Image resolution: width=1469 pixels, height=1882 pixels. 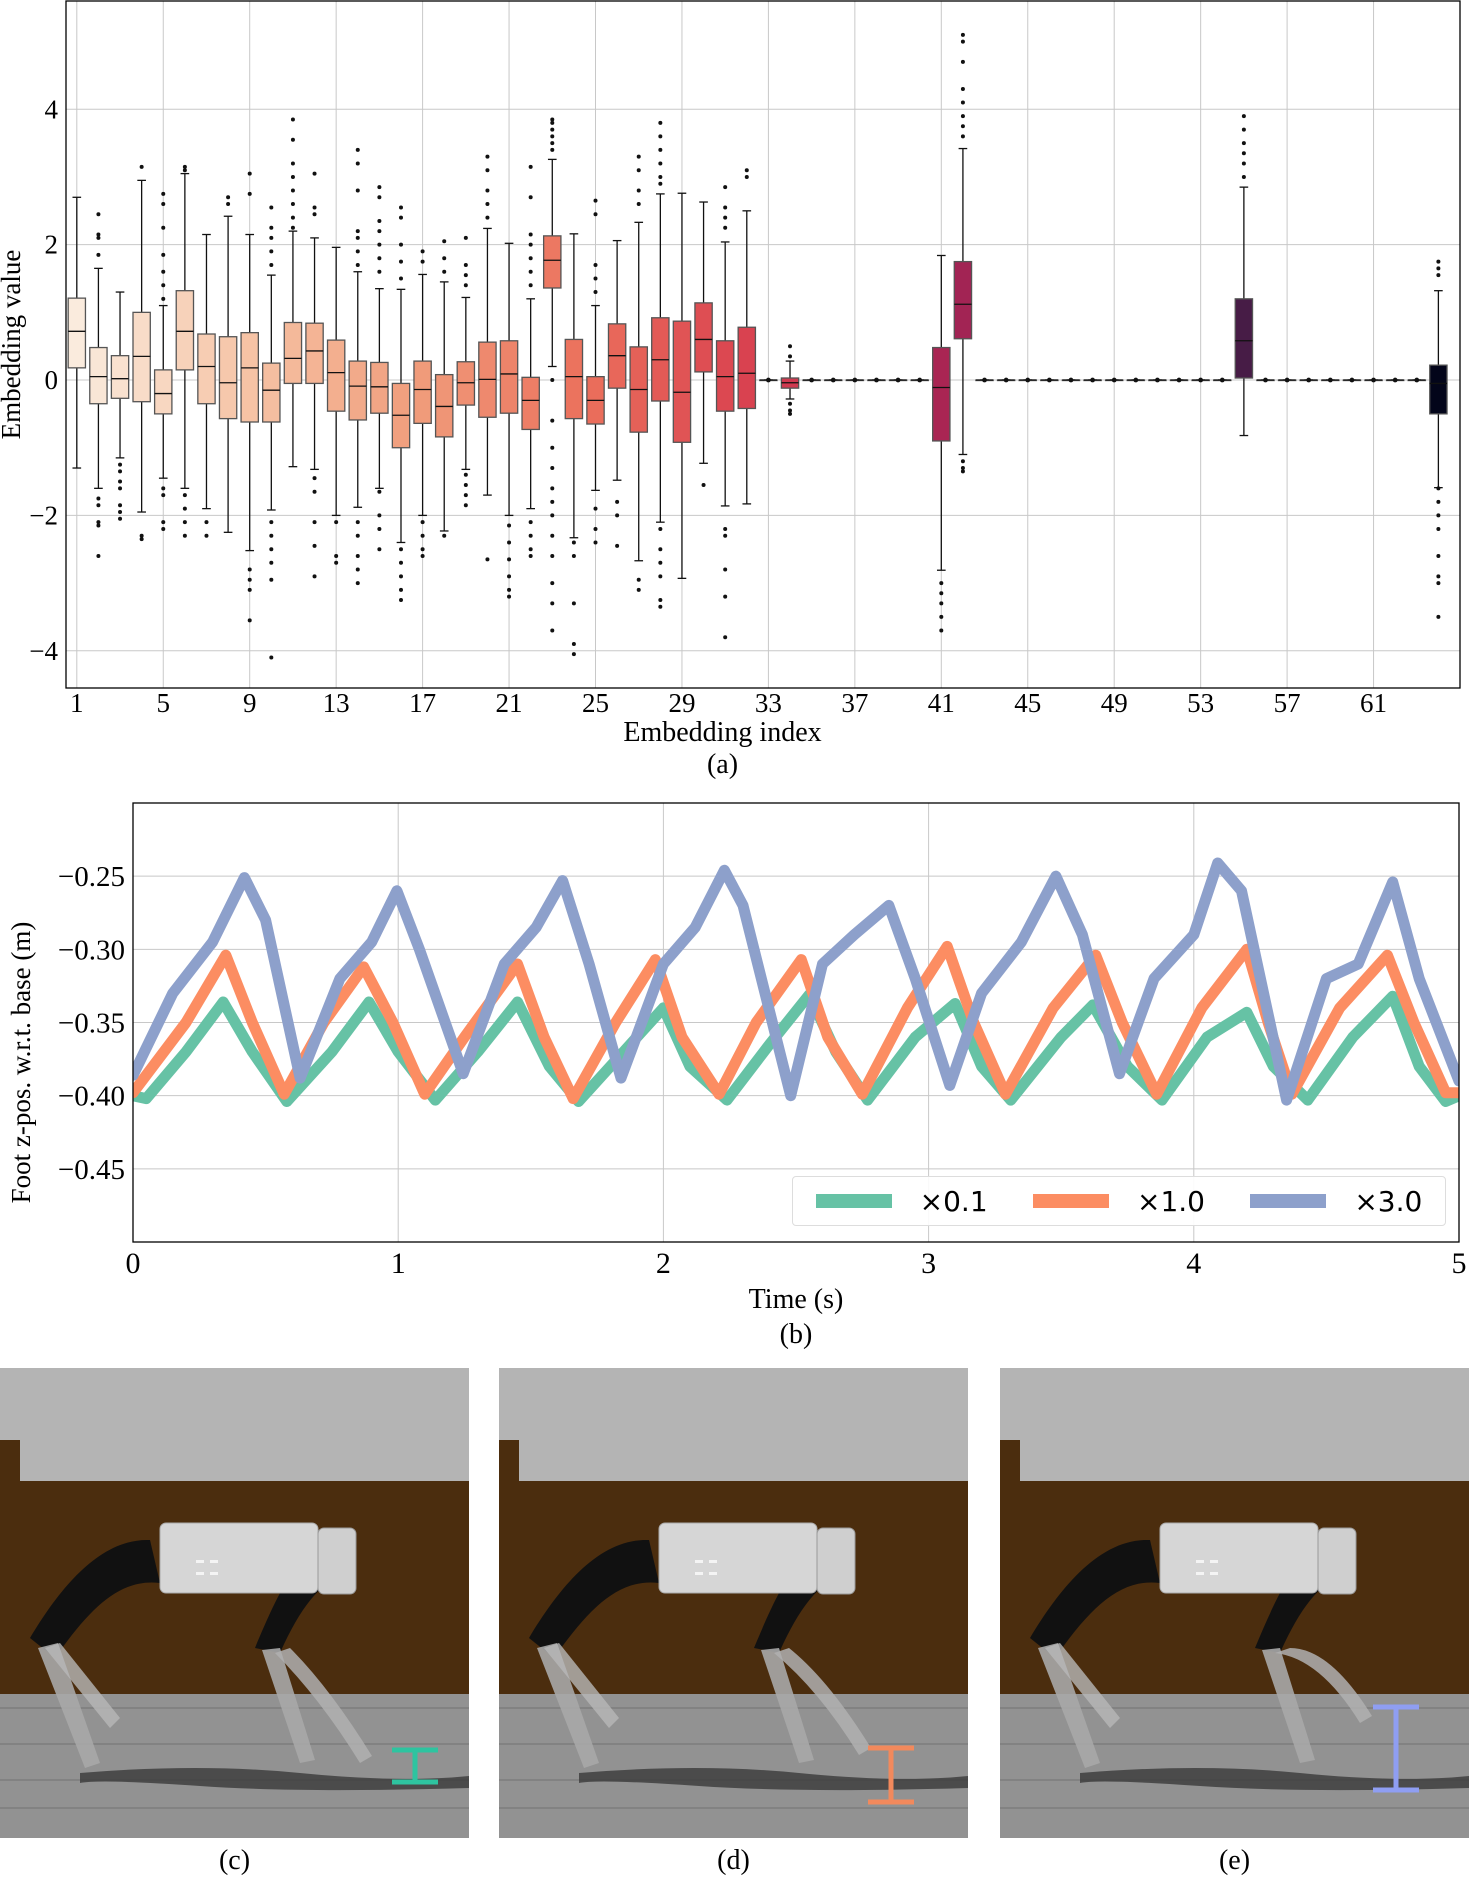 What do you see at coordinates (274, 1779) in the screenshot?
I see `robot-shadow` at bounding box center [274, 1779].